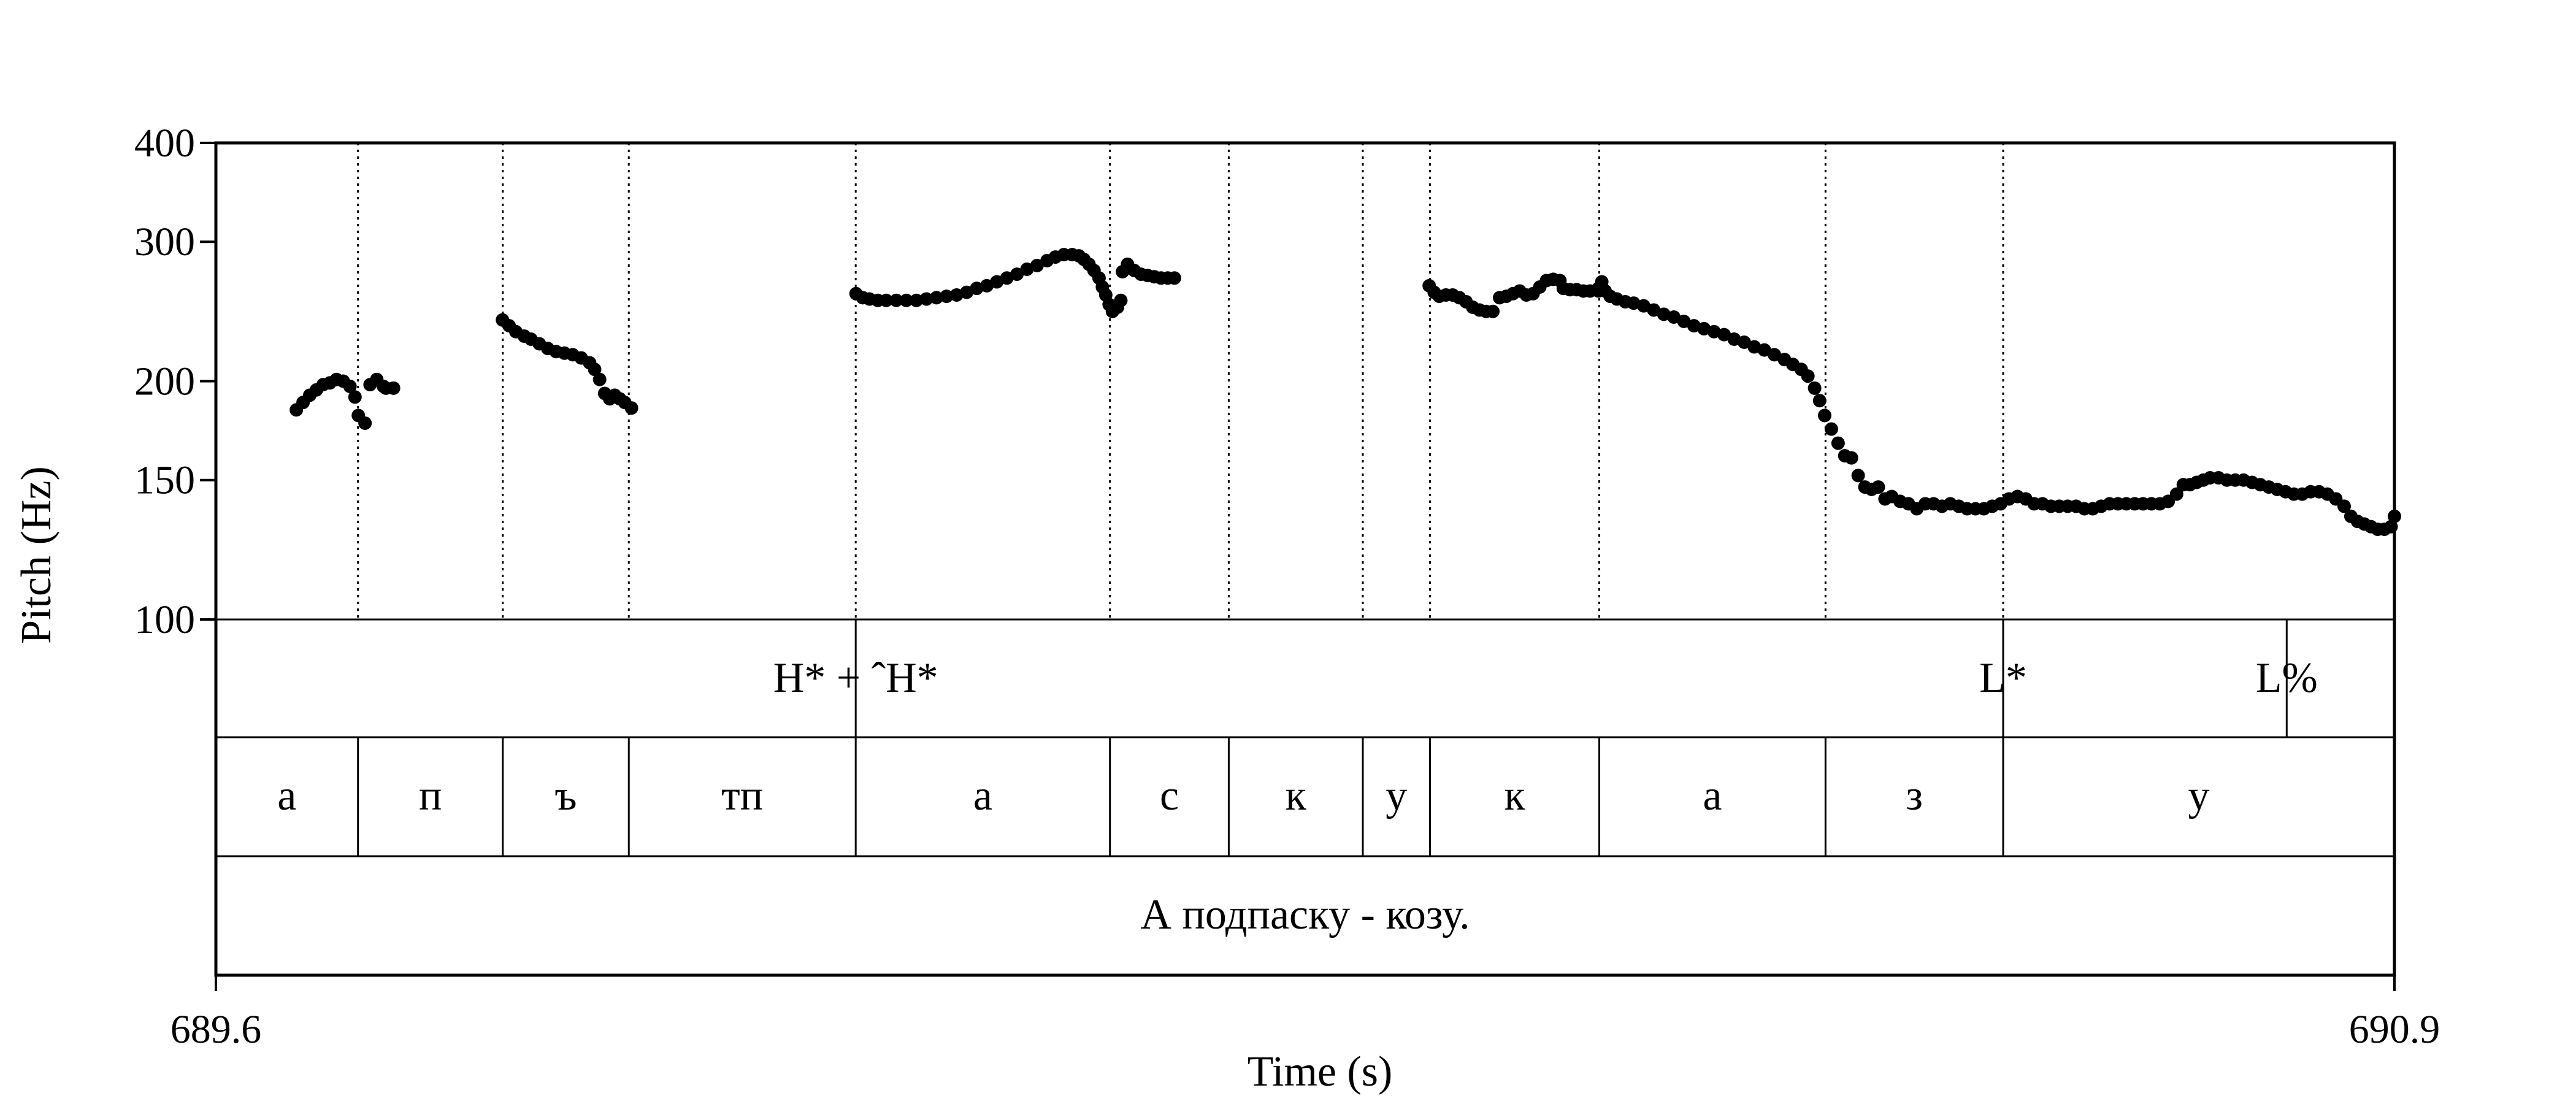 The height and width of the screenshot is (1104, 2576). I want to click on y-tick-label-400: 400, so click(164, 143).